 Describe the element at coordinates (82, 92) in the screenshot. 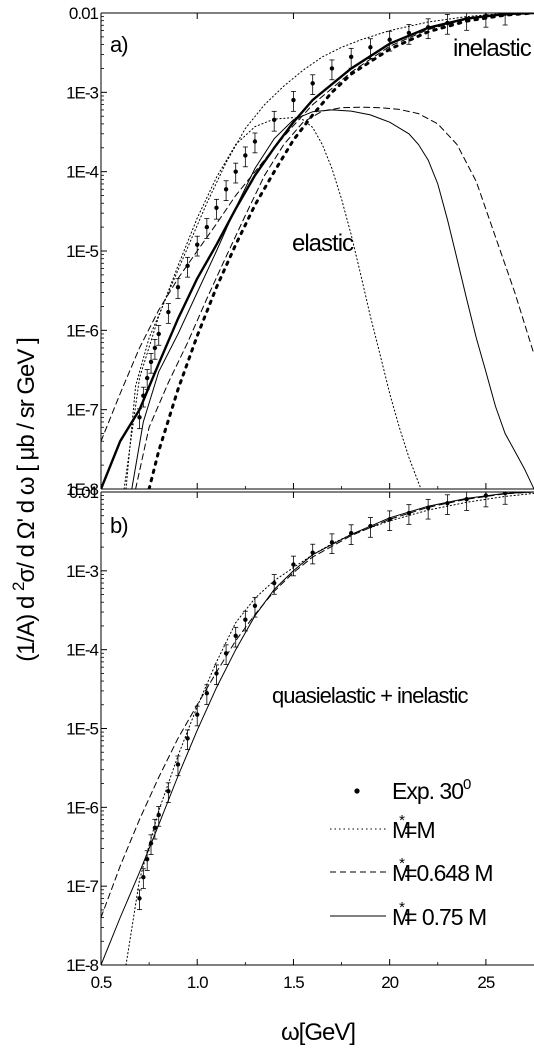

I see `y-tick-label-a: 1E-3` at that location.